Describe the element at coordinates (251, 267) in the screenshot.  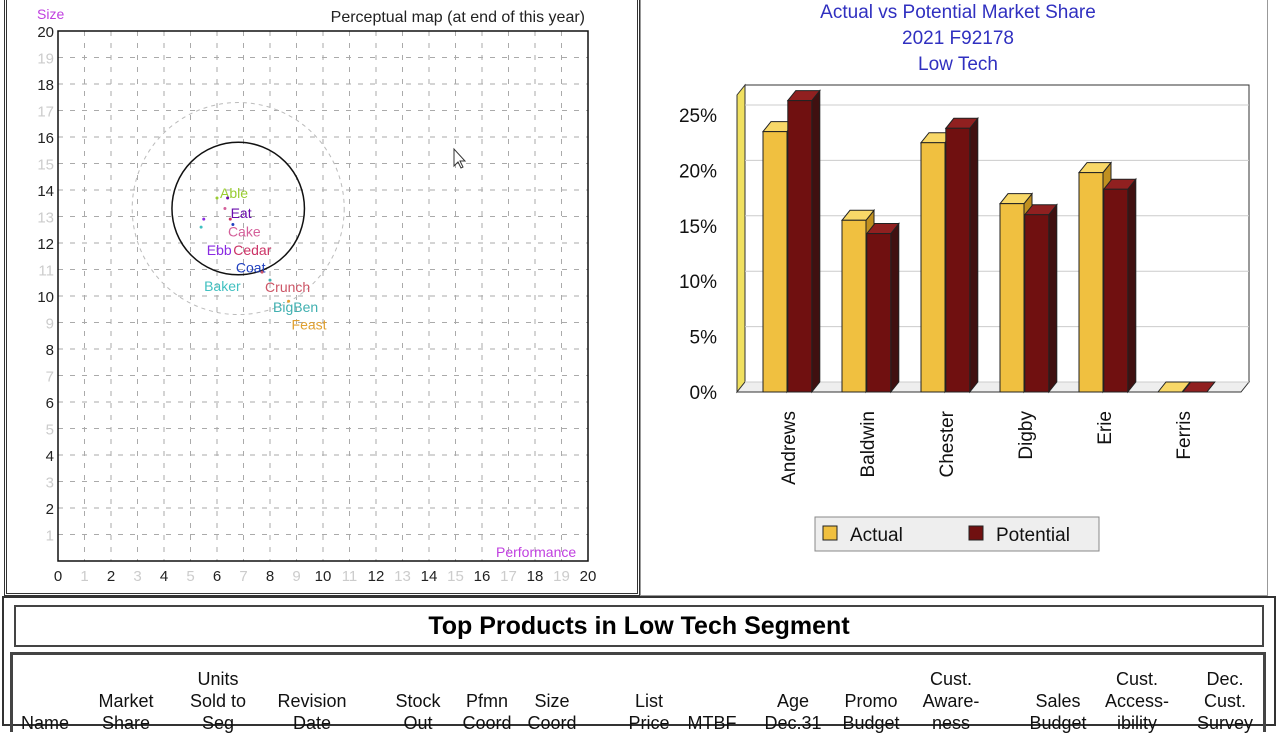
I see `product-label: Coat` at that location.